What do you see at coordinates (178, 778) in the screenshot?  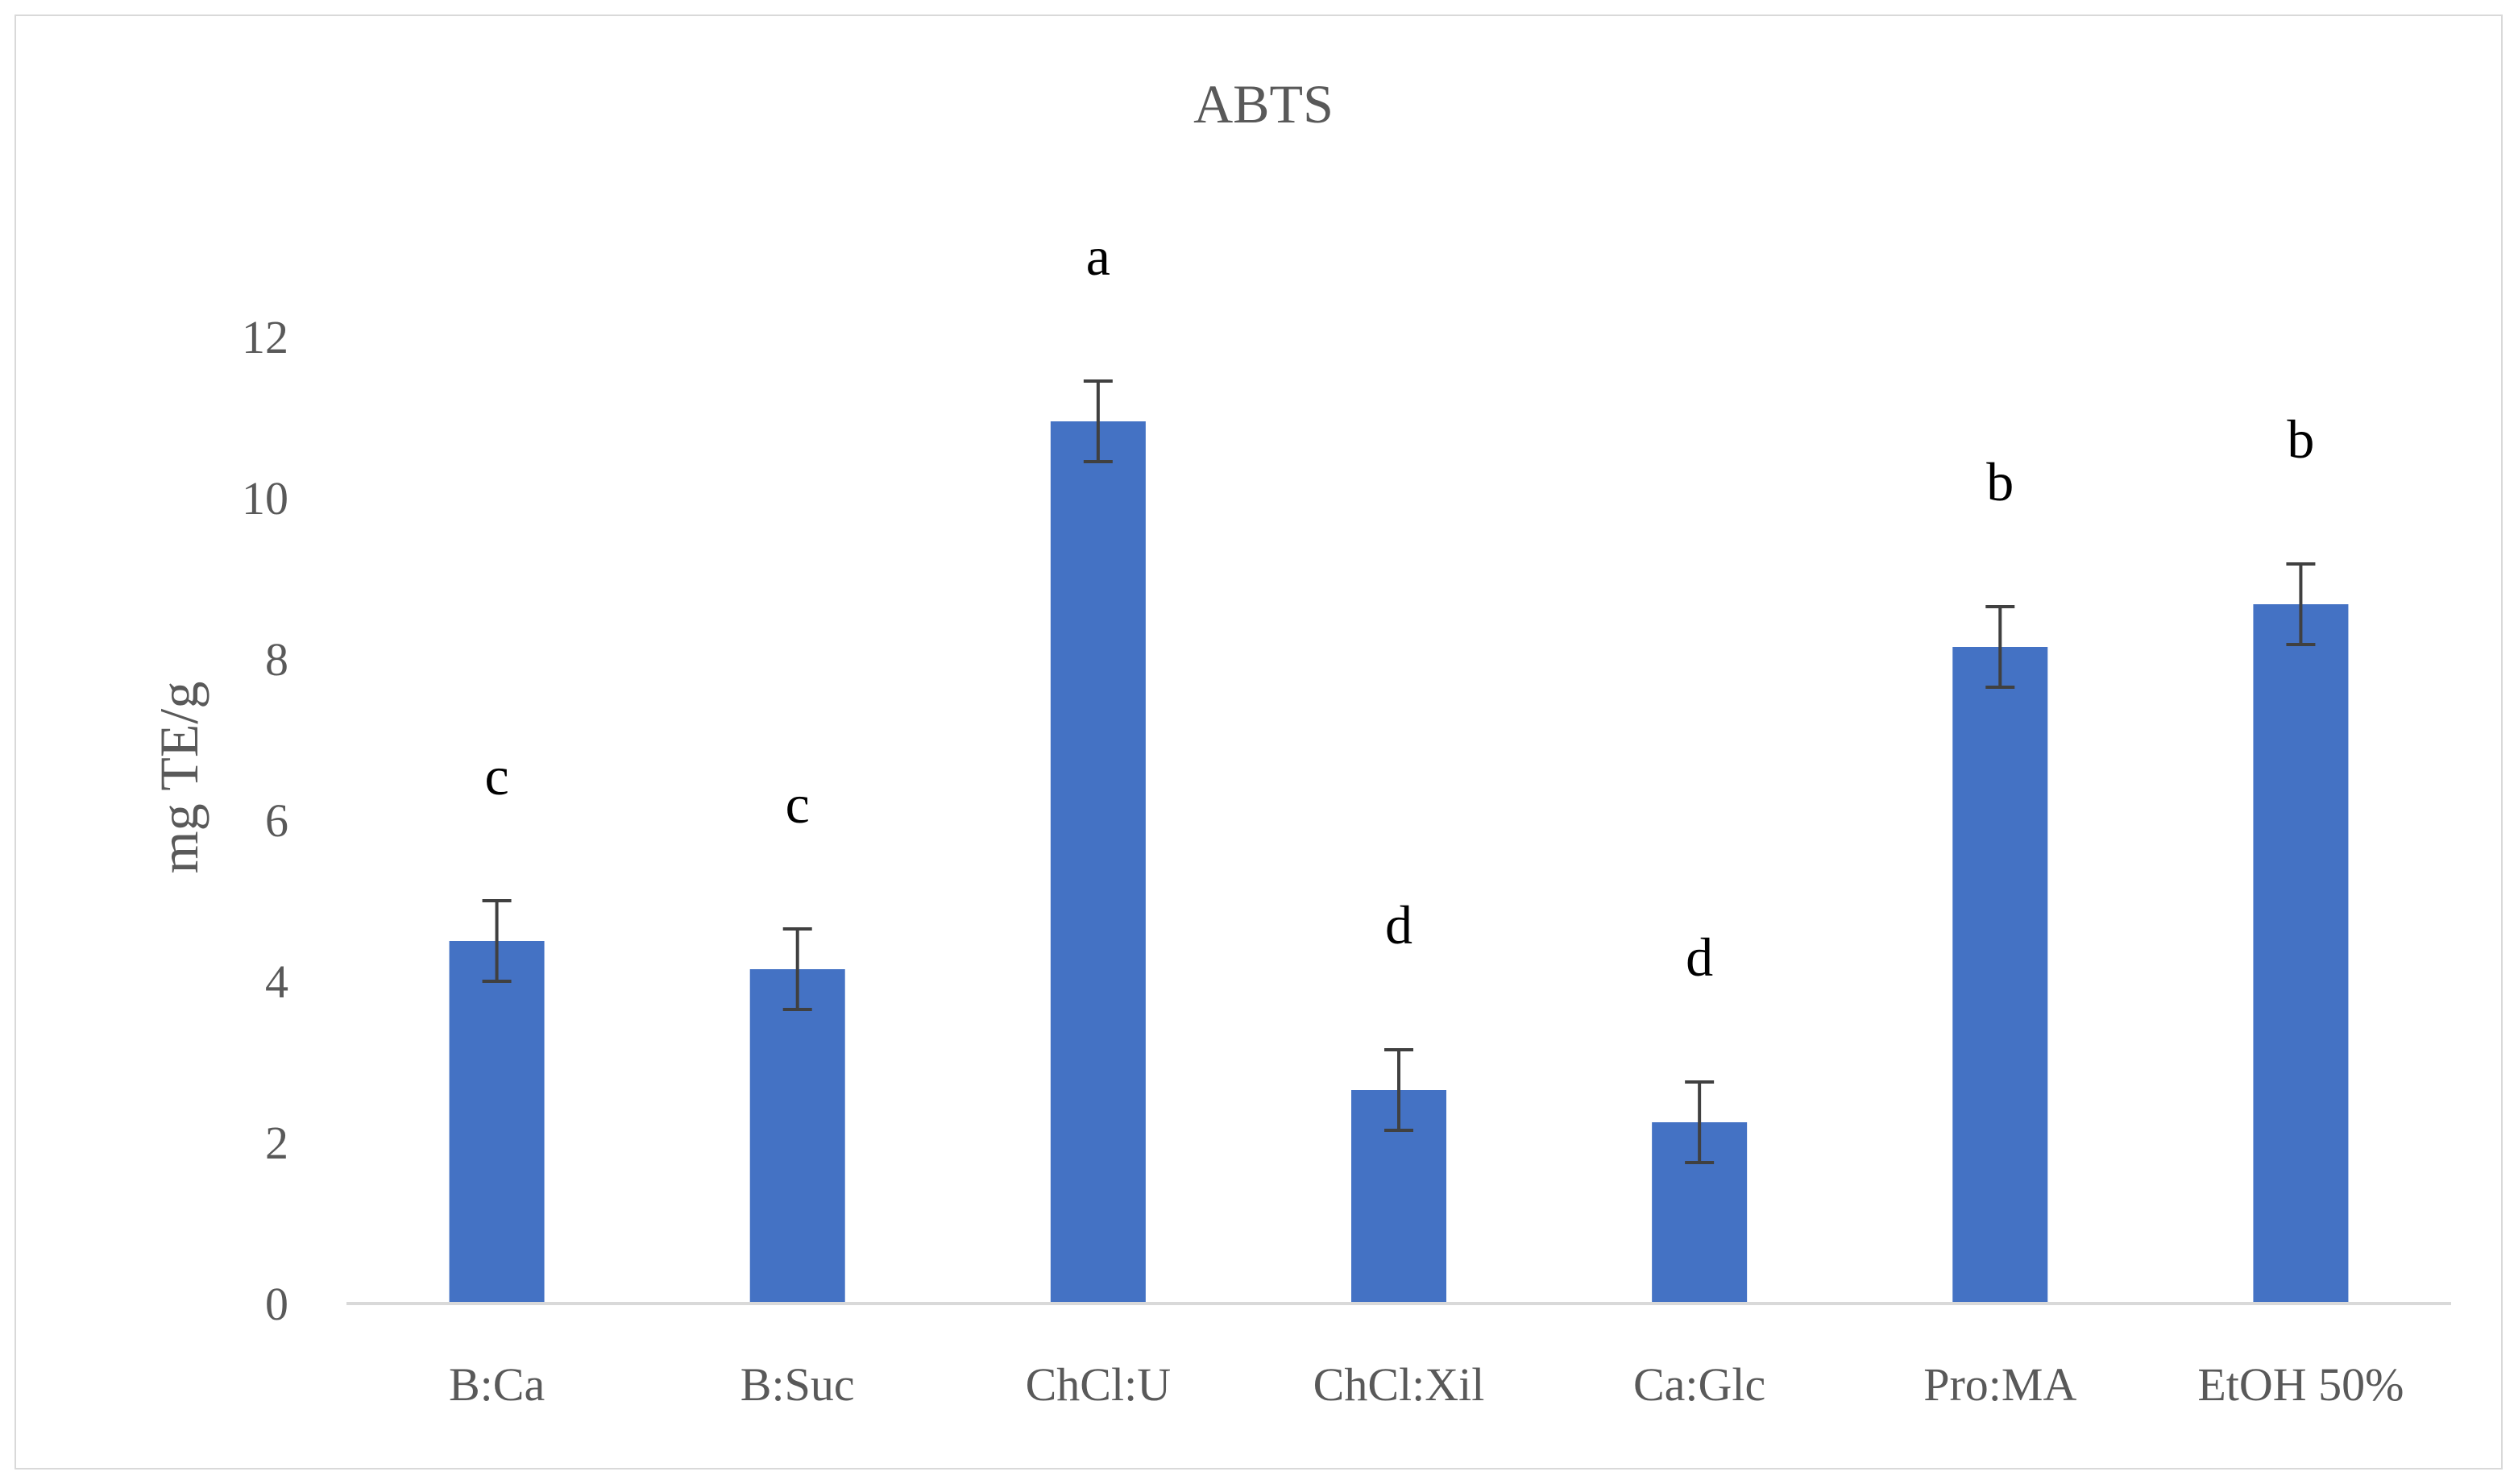 I see `y-axis-label: mg TE/g` at bounding box center [178, 778].